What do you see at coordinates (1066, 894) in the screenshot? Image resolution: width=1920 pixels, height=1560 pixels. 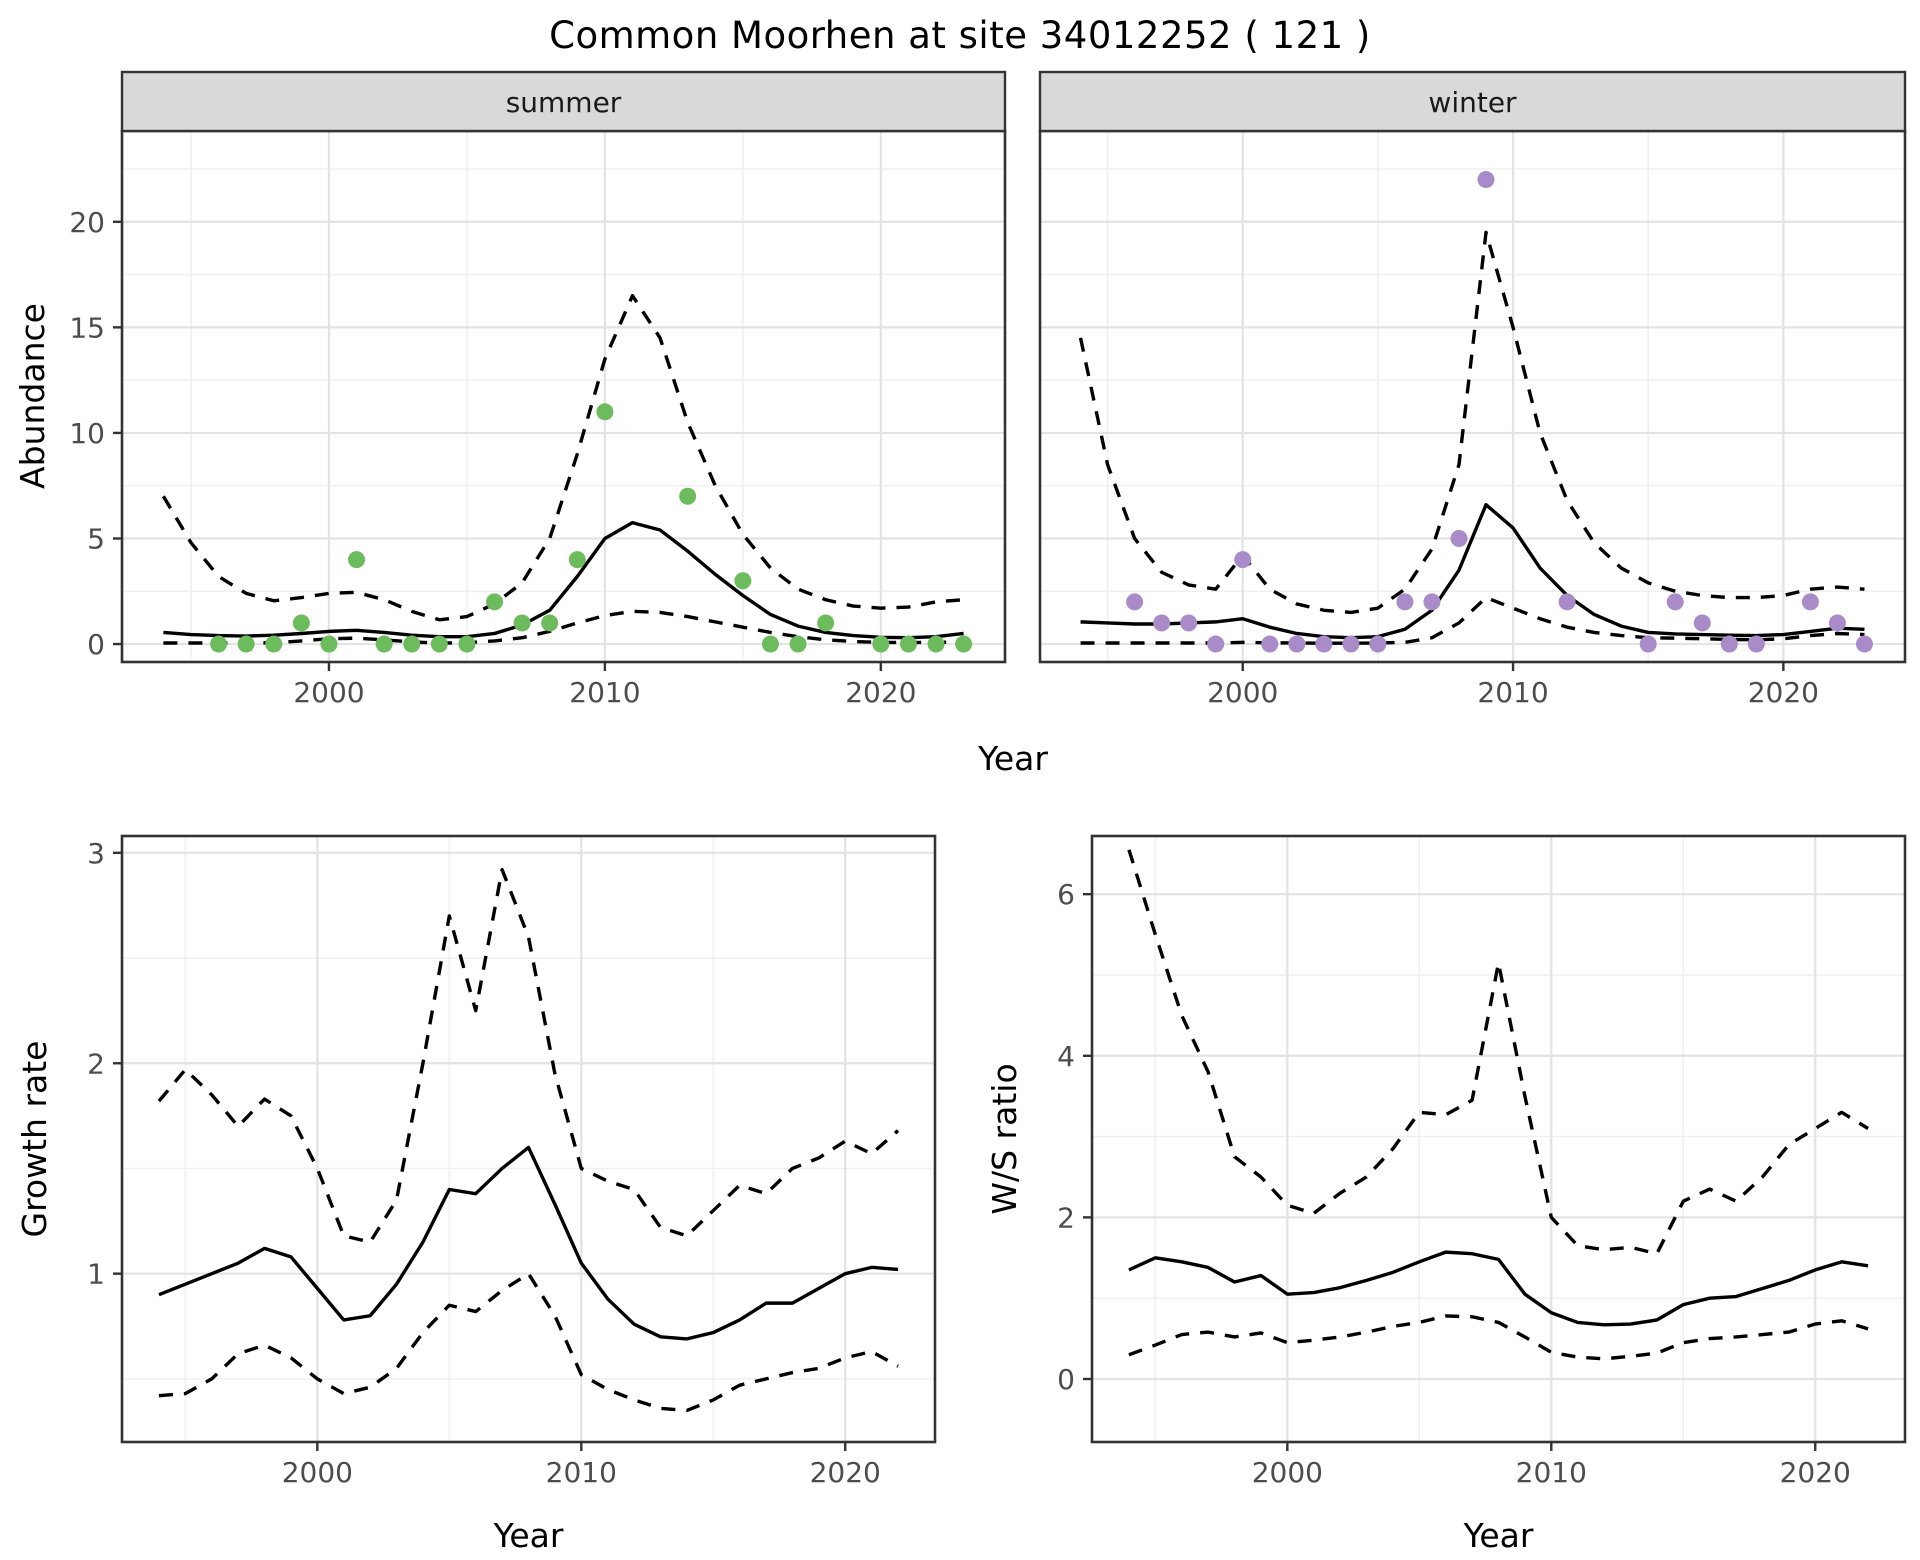 I see `y-tick-label: 6` at bounding box center [1066, 894].